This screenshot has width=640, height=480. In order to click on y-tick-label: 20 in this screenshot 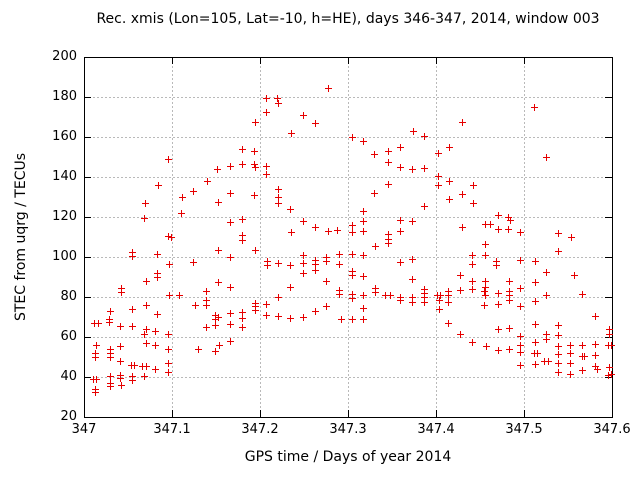, I will do `click(68, 416)`.